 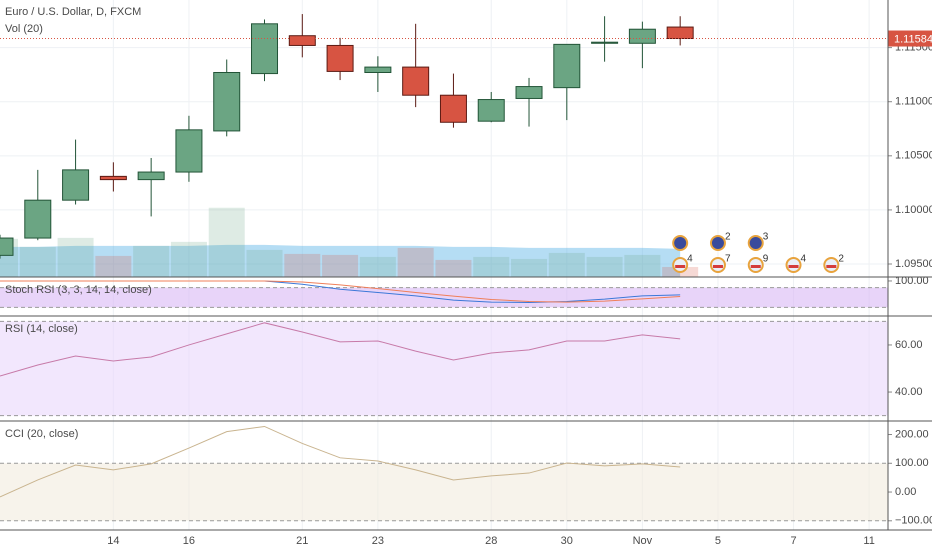 What do you see at coordinates (913, 102) in the screenshot?
I see `y-tick-label: 1.11000` at bounding box center [913, 102].